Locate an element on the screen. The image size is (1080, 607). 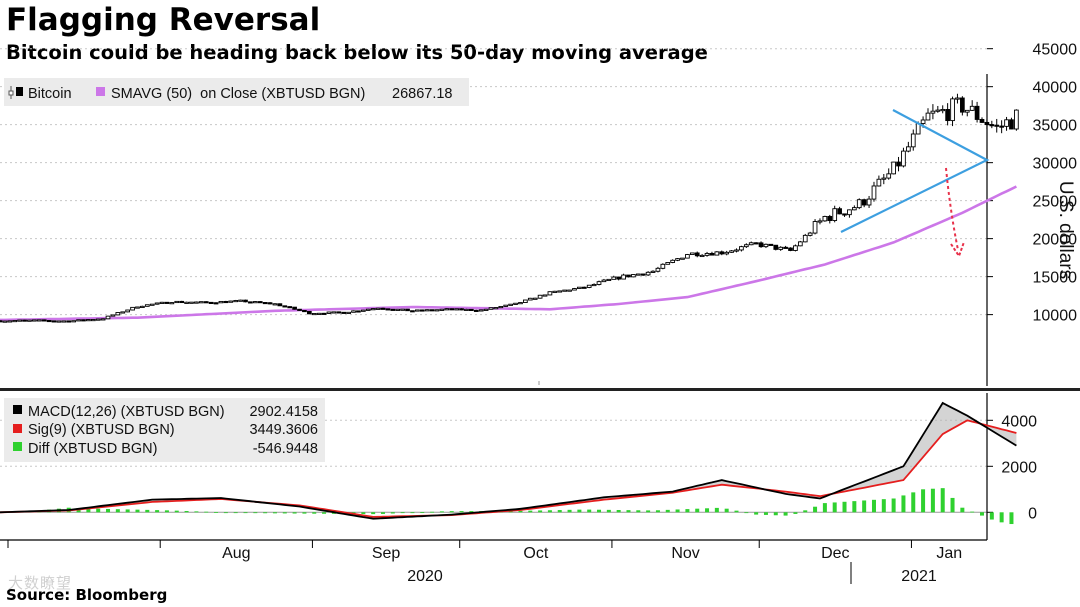
breakdown-arrow-line is located at coordinates (952, 209).